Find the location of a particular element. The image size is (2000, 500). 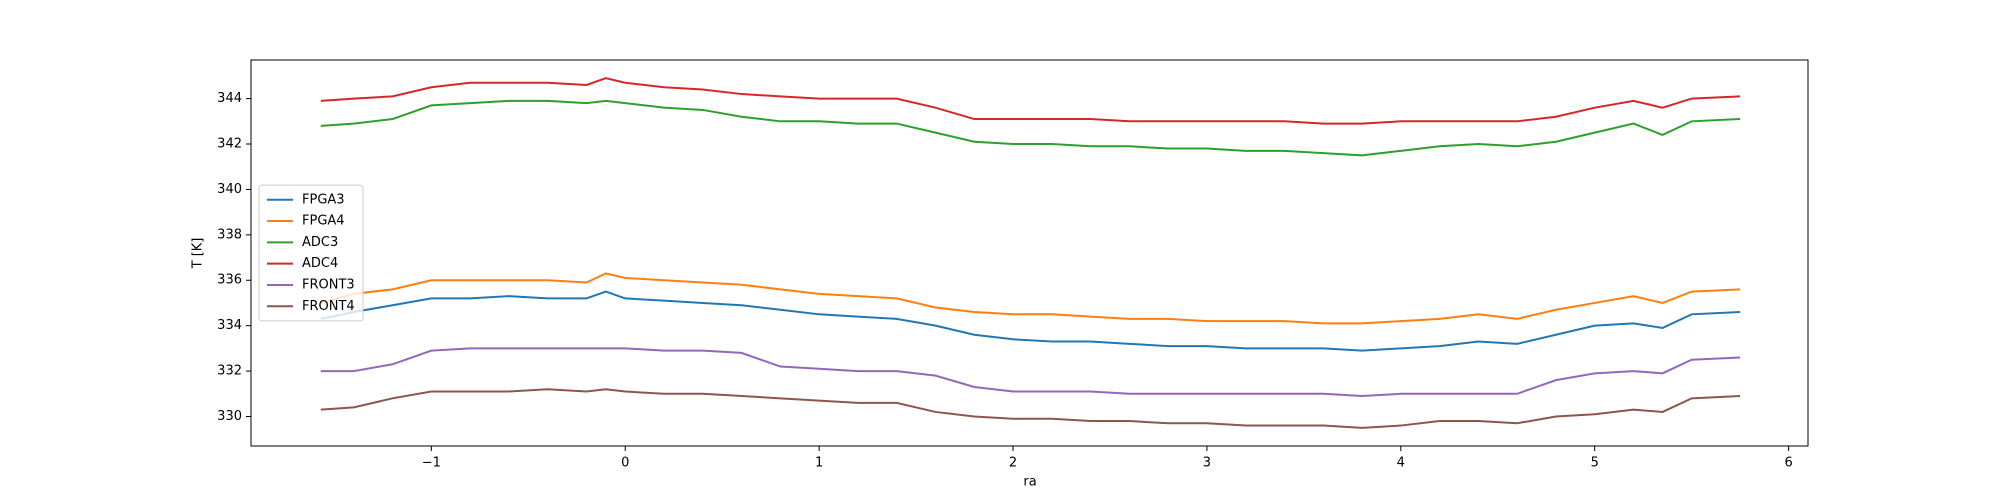

y-axis-label: T [K] is located at coordinates (198, 254).